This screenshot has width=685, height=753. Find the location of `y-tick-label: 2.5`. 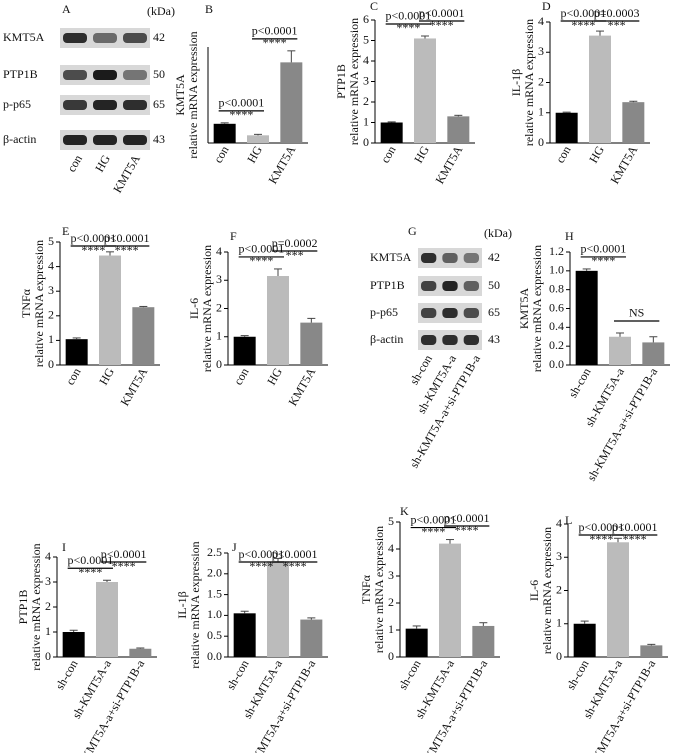

y-tick-label: 2.5 is located at coordinates (214, 552).